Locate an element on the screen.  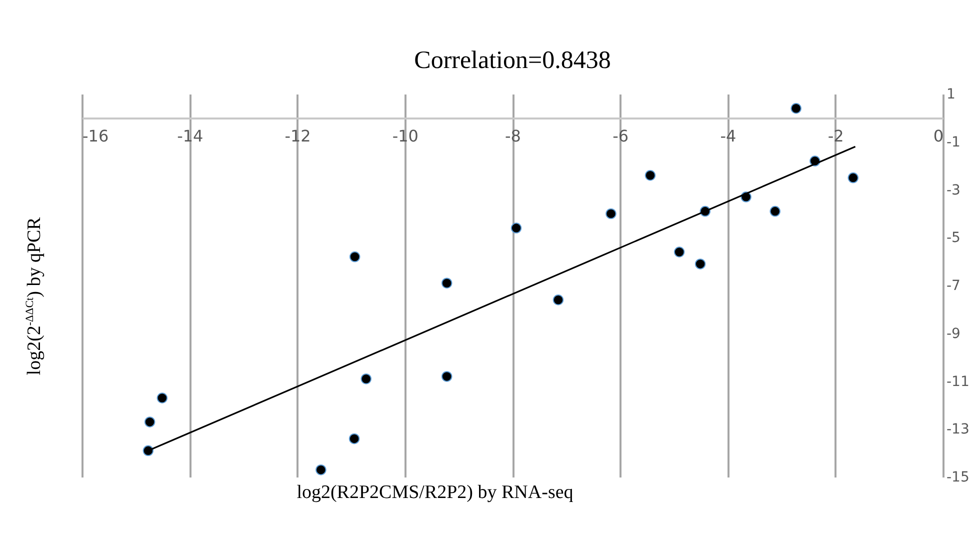
x-tick-label: -14 is located at coordinates (190, 136).